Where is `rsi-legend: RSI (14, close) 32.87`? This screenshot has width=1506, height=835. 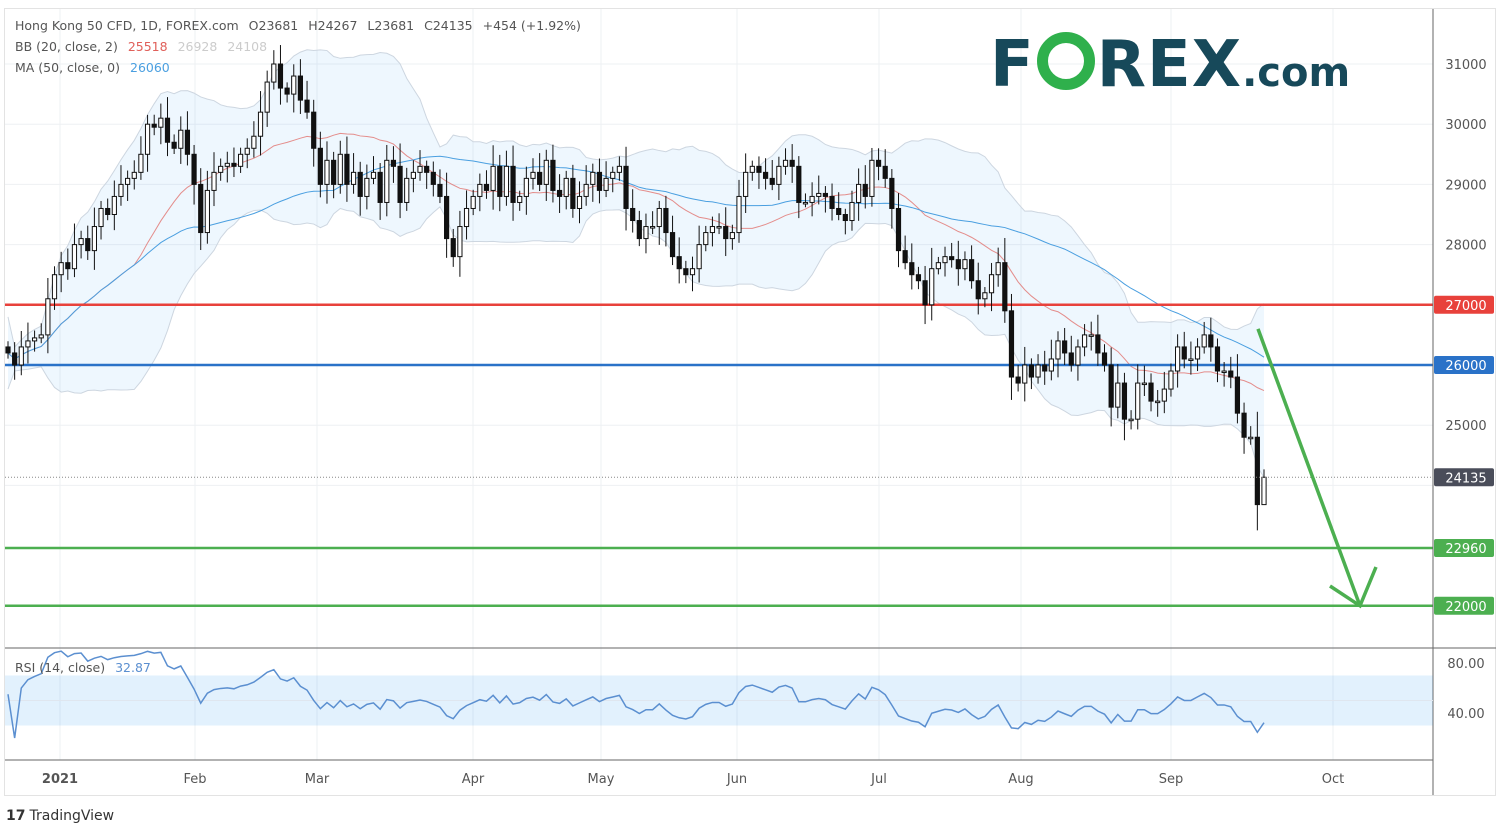
rsi-legend: RSI (14, close) 32.87 is located at coordinates (86, 667).